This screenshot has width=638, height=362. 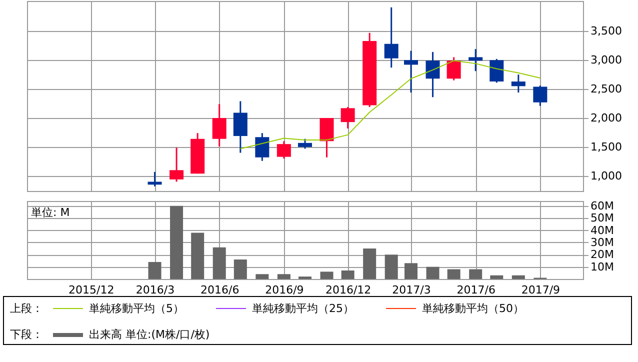 I want to click on y-tick-label: 3,000, so click(x=606, y=60).